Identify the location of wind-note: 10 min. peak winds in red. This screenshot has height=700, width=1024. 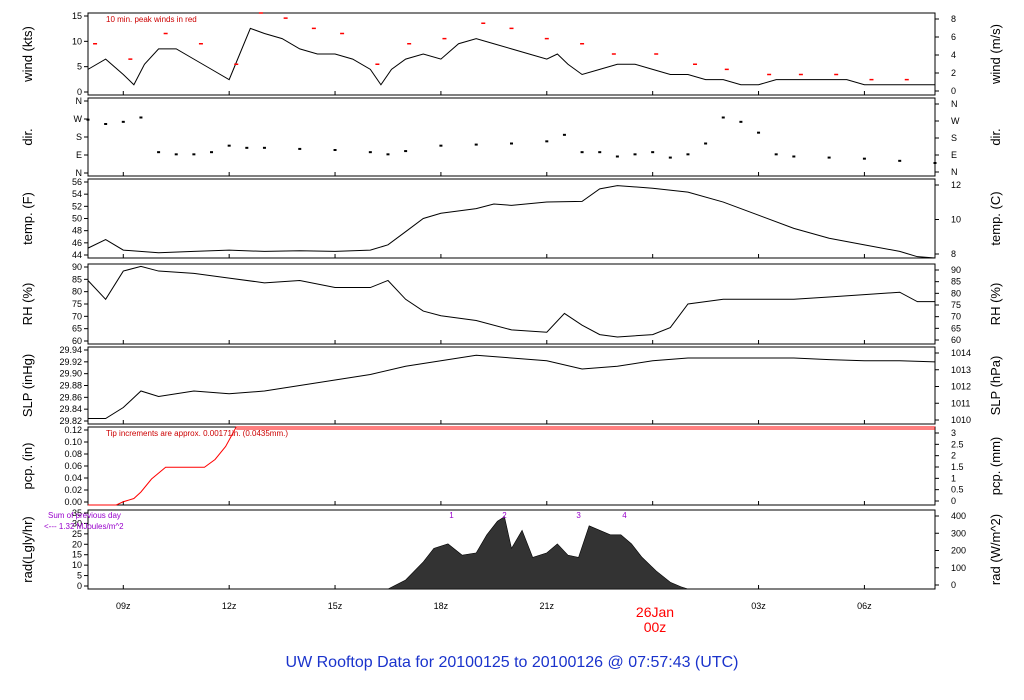
(151, 19).